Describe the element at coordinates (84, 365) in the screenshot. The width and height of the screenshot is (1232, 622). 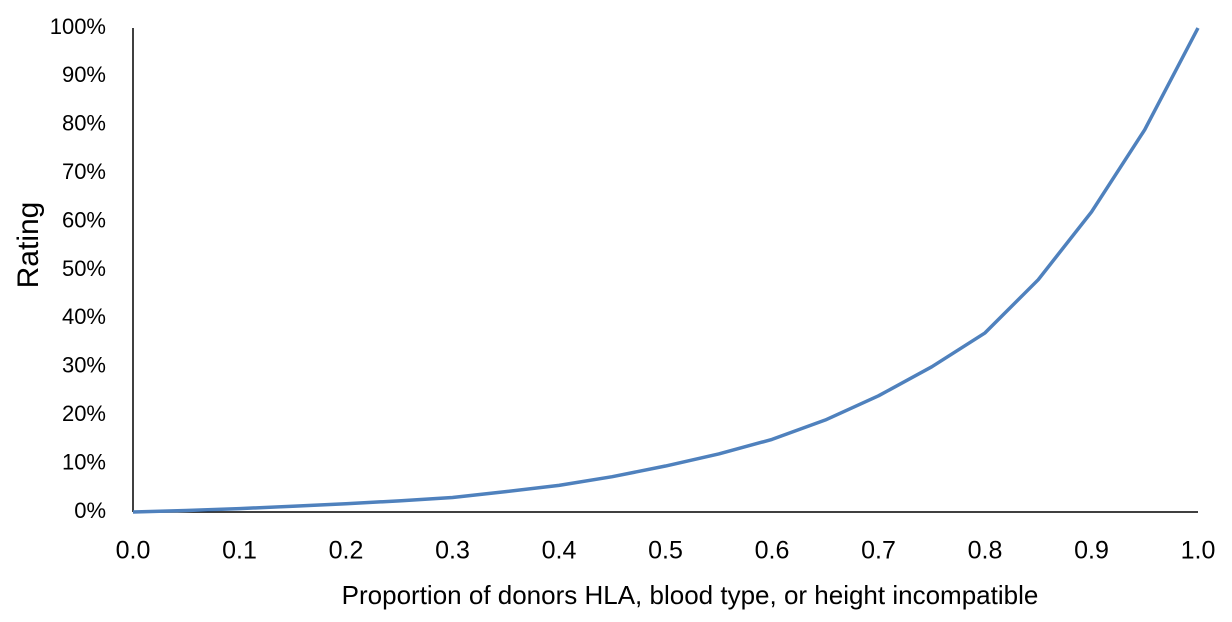
I see `y-tick-label: 30%` at that location.